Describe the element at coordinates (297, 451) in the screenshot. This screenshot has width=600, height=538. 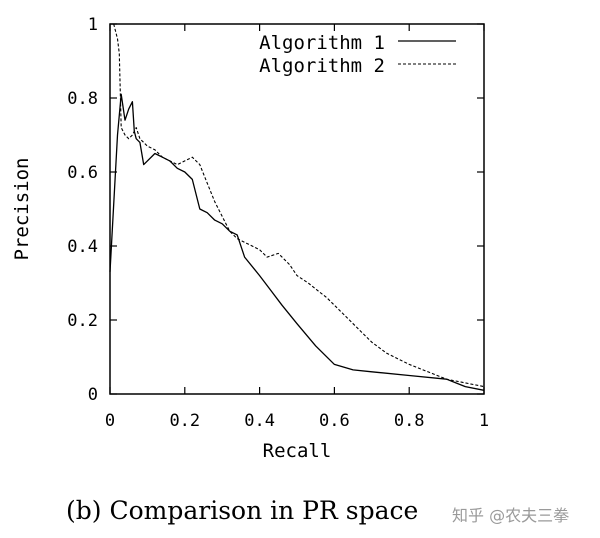
I see `x-axis-label: Recall` at that location.